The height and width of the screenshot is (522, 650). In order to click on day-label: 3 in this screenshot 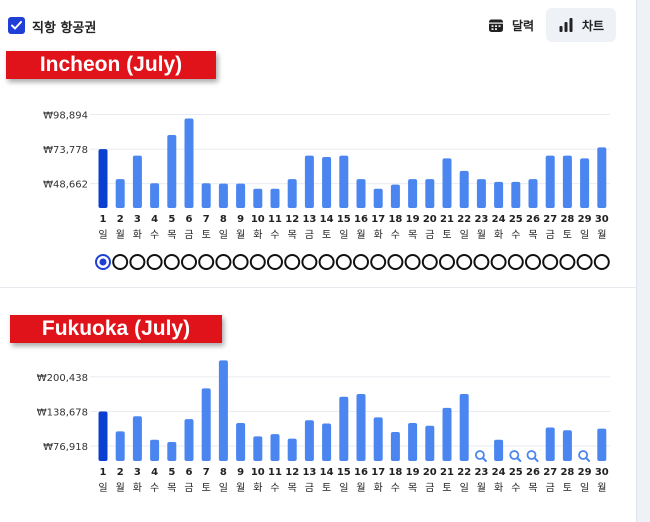, I will do `click(137, 472)`.